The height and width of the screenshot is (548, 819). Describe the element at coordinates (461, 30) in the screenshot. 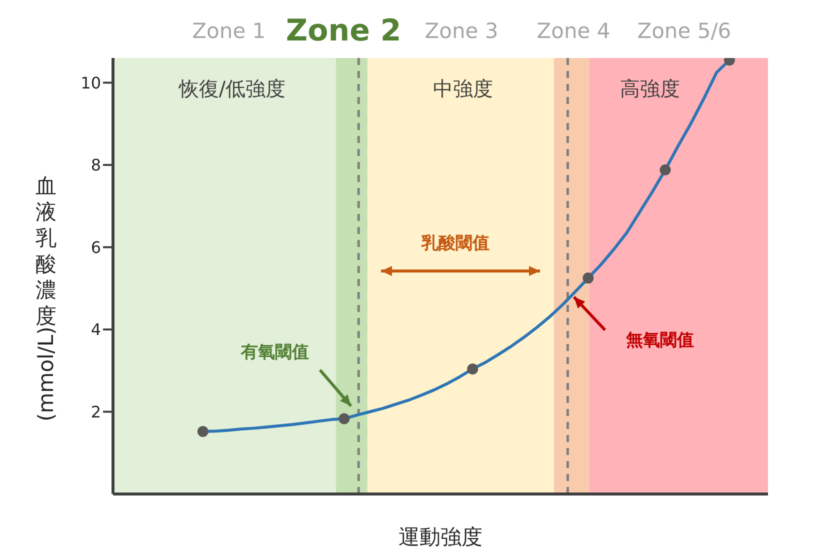

I see `text: Zone 3` at that location.